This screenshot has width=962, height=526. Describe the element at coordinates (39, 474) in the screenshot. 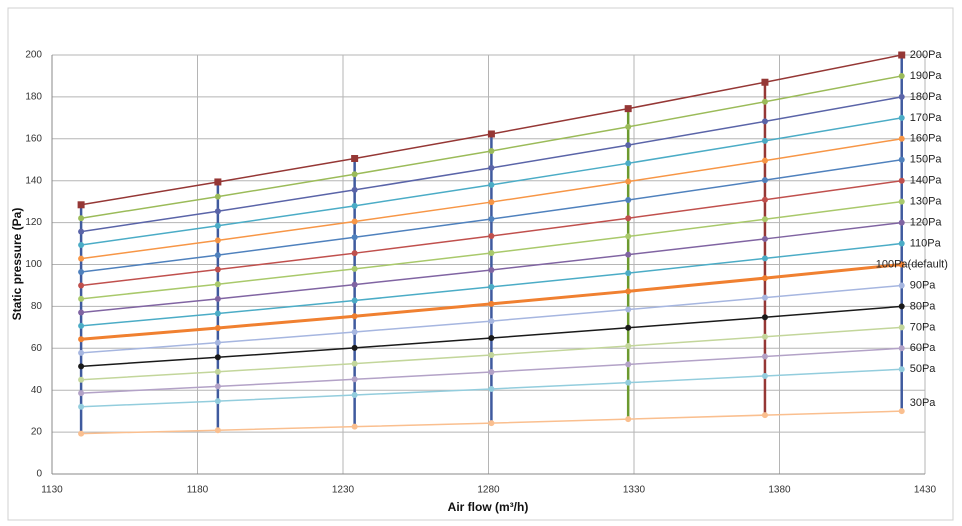

I see `y-tick-label: 0` at that location.